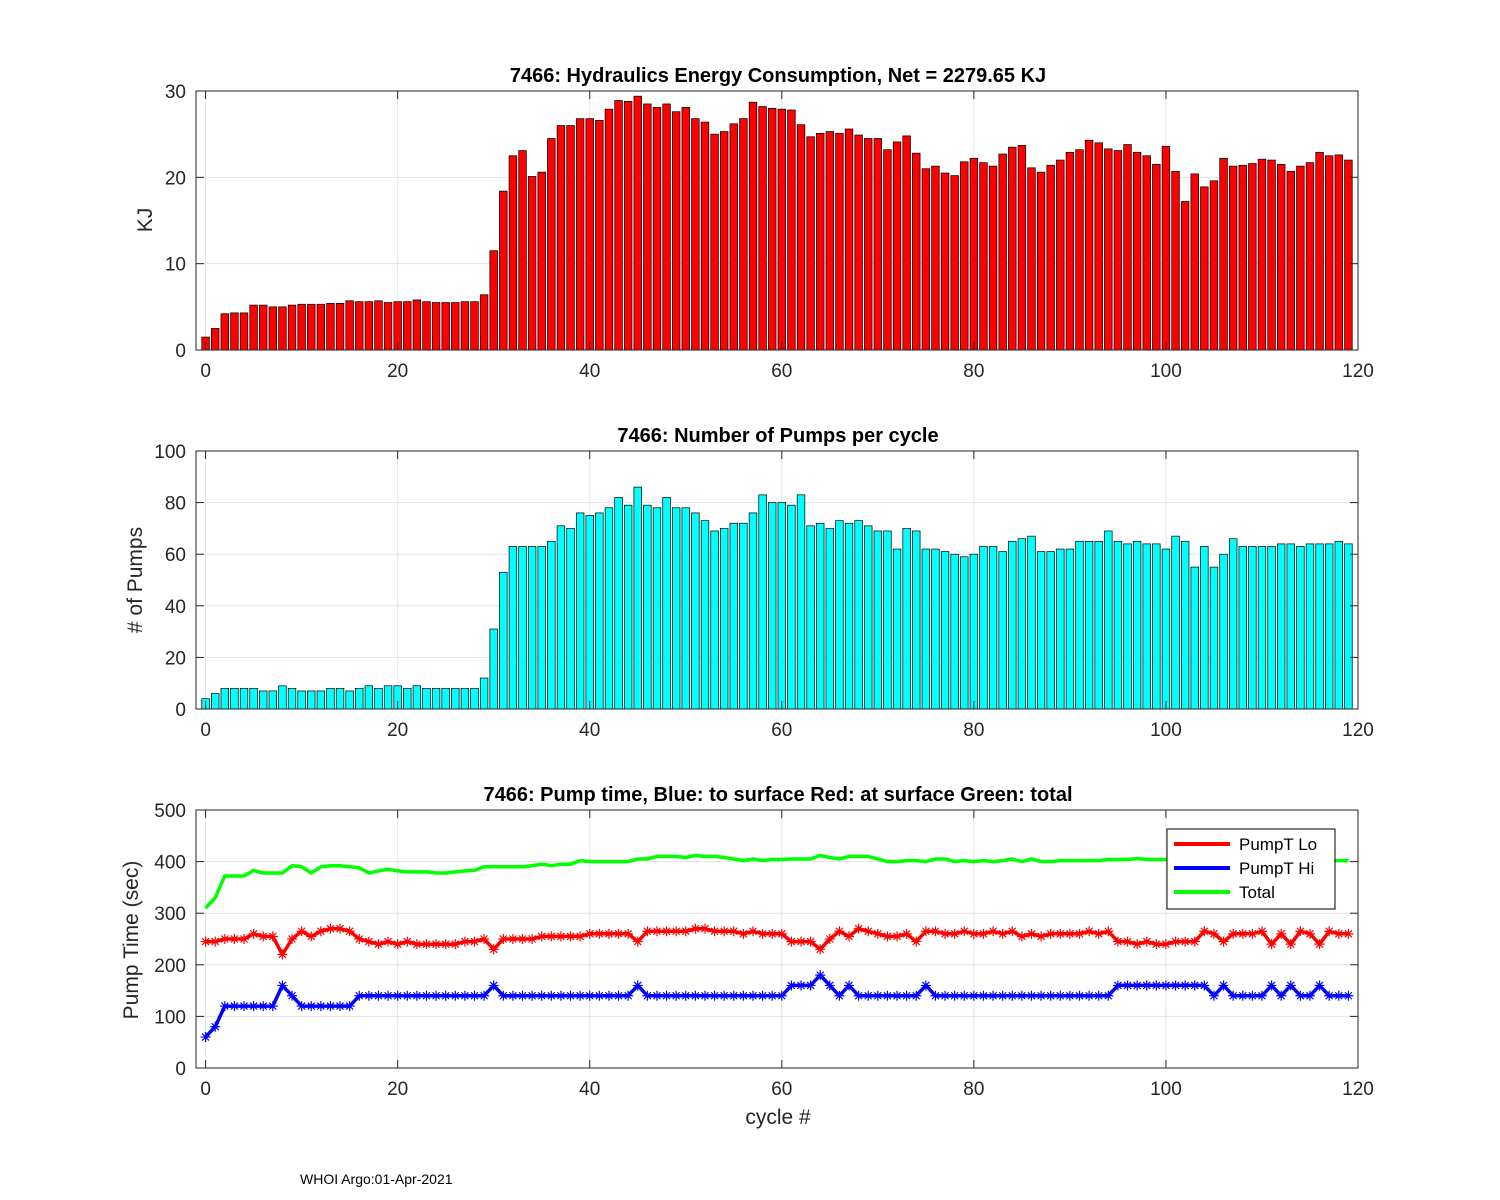 Image resolution: width=1500 pixels, height=1200 pixels. Describe the element at coordinates (778, 1117) in the screenshot. I see `pump-time-chart-xlabel: cycle #` at that location.